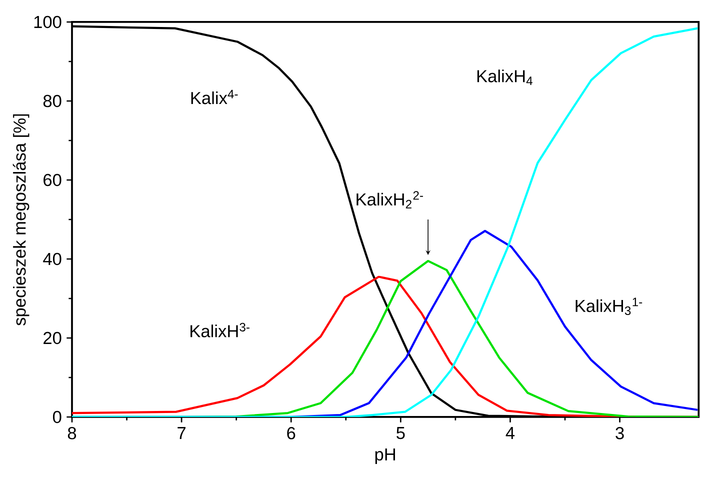 The height and width of the screenshot is (484, 701). What do you see at coordinates (52, 259) in the screenshot?
I see `y-tick-label: 40` at bounding box center [52, 259].